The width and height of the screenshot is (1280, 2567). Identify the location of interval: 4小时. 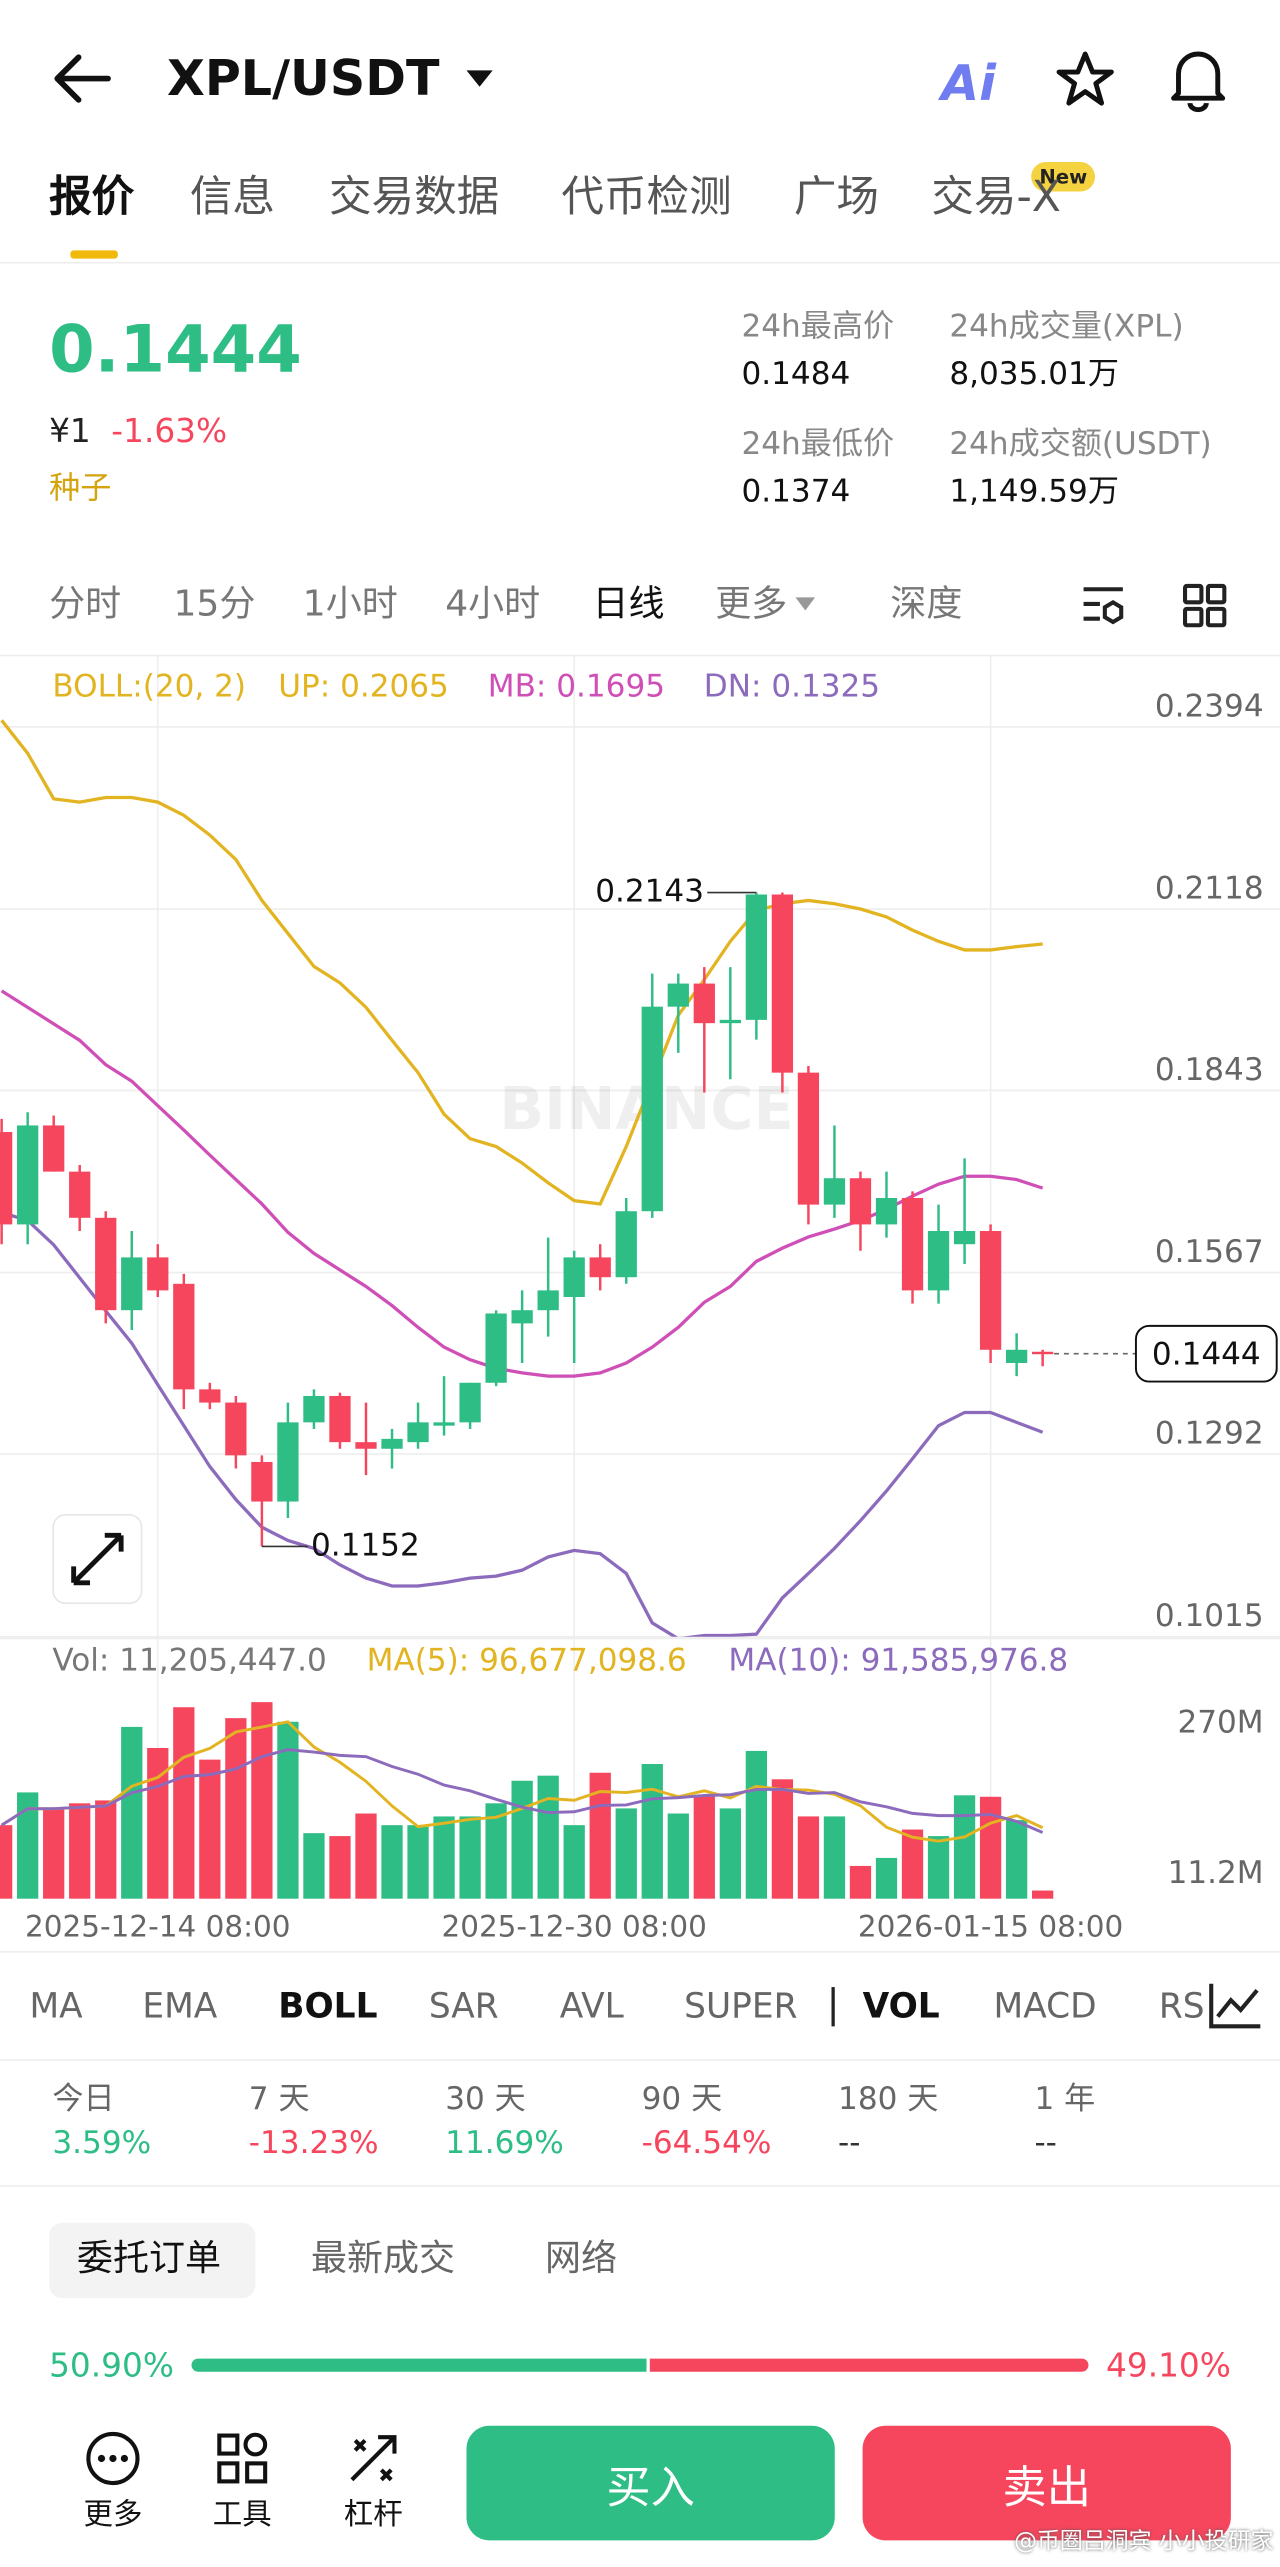
(493, 605).